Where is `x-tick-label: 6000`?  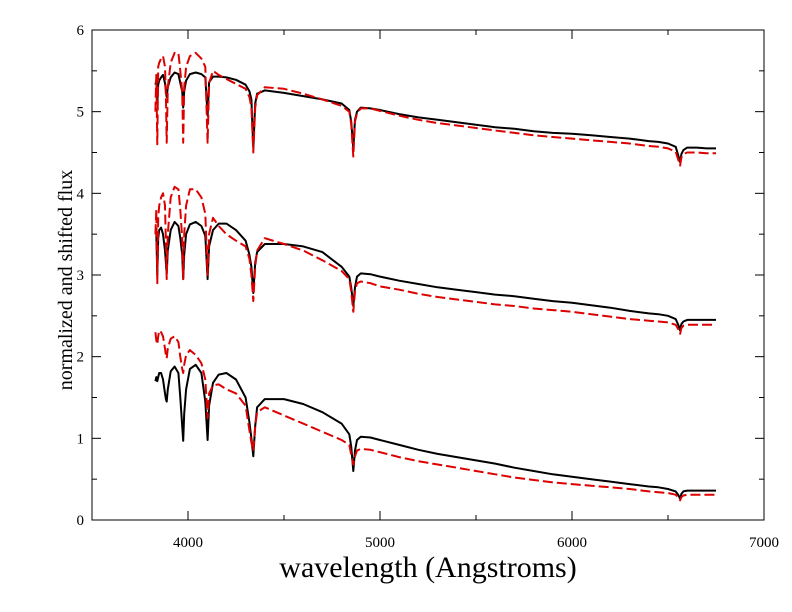 x-tick-label: 6000 is located at coordinates (572, 543).